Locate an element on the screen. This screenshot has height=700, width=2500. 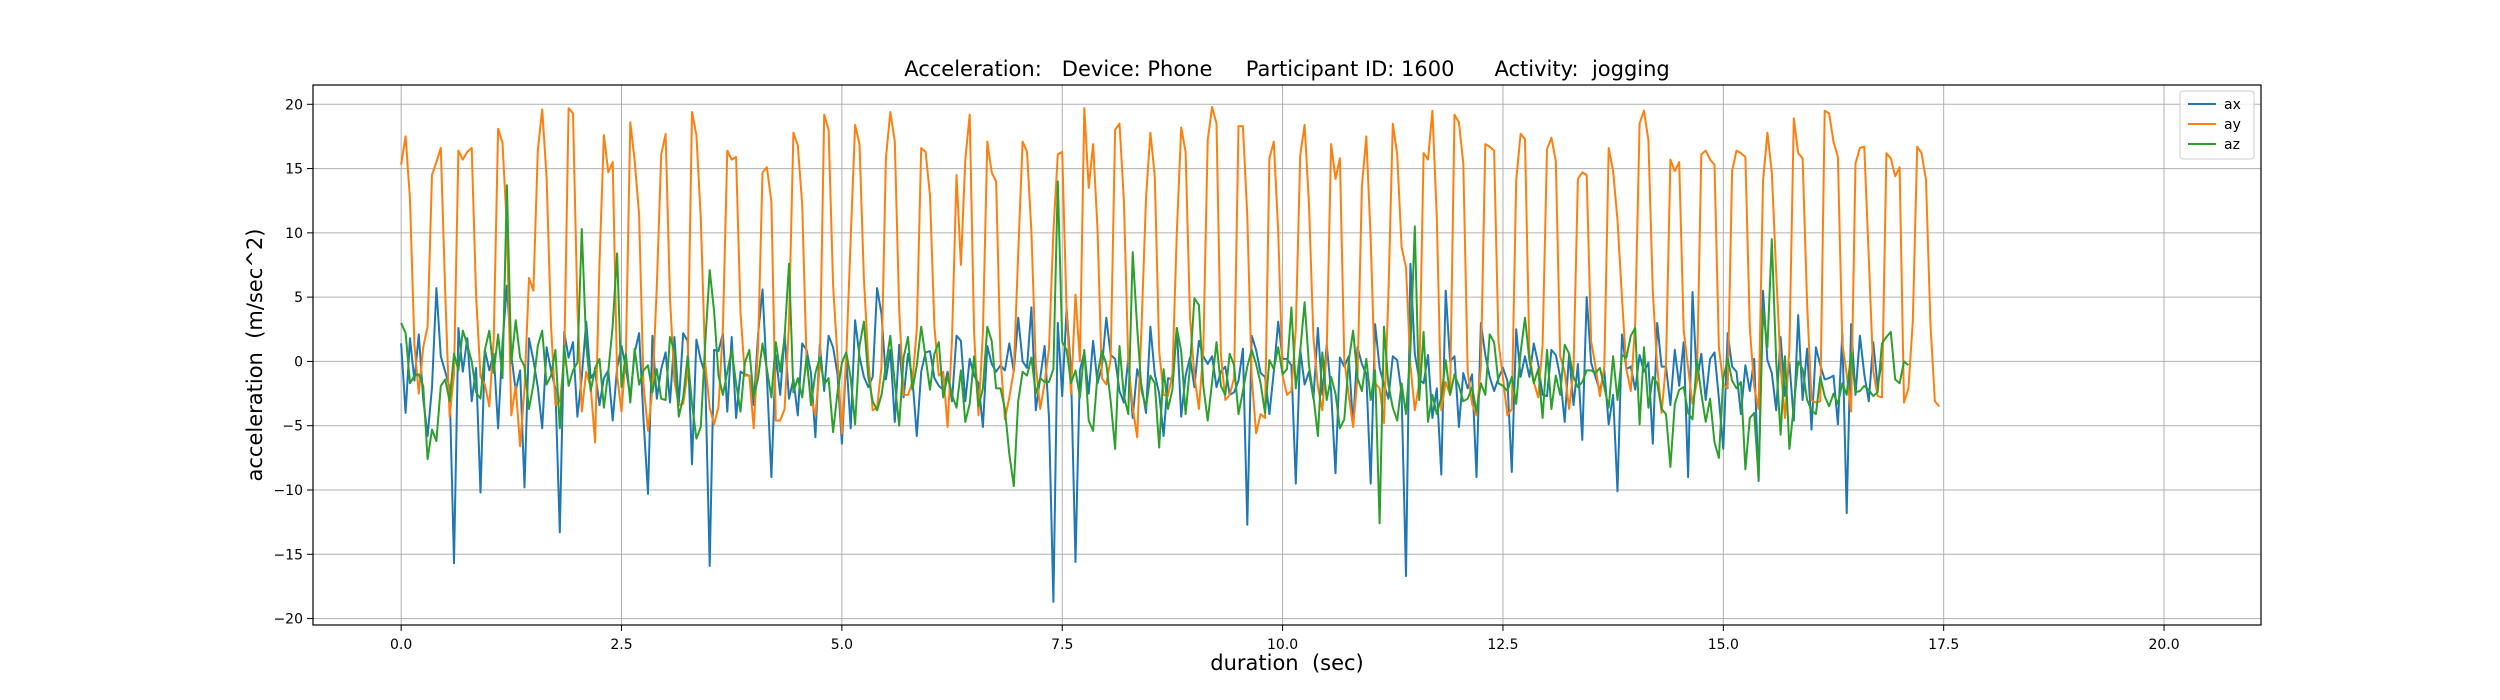
legend-box is located at coordinates (2217, 125).